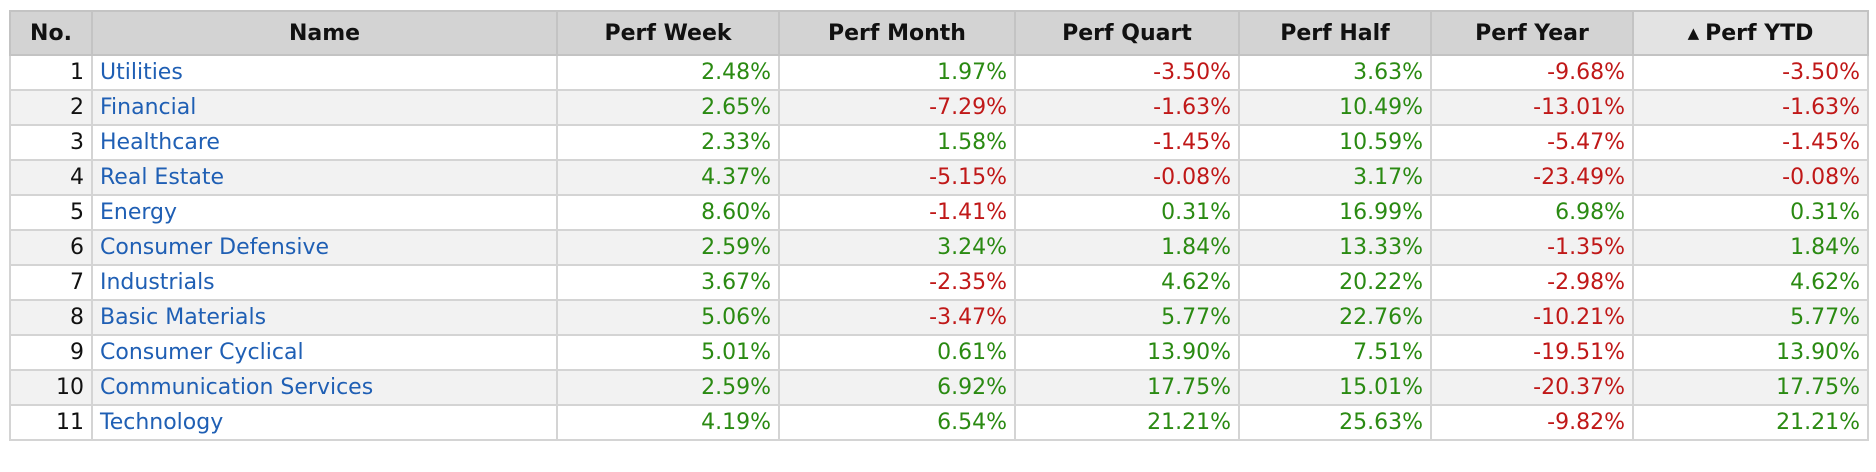 The height and width of the screenshot is (472, 1876). I want to click on perf-week-cell: 2.65%, so click(668, 107).